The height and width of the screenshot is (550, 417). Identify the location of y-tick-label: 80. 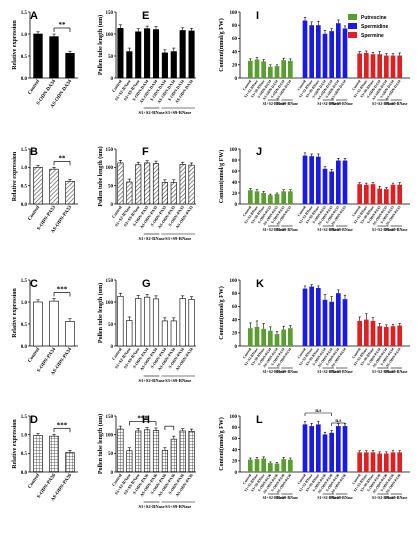
(235, 26).